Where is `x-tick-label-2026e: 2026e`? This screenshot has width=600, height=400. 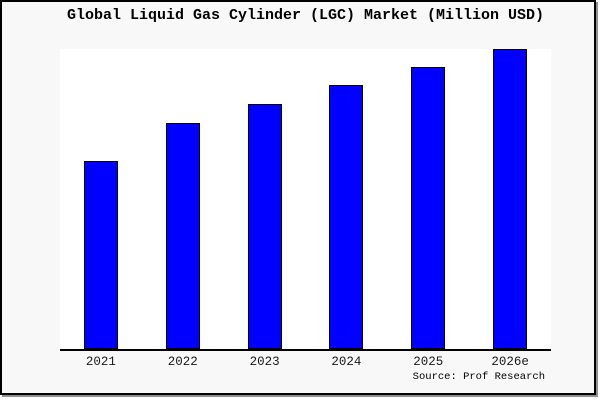
x-tick-label-2026e: 2026e is located at coordinates (510, 362).